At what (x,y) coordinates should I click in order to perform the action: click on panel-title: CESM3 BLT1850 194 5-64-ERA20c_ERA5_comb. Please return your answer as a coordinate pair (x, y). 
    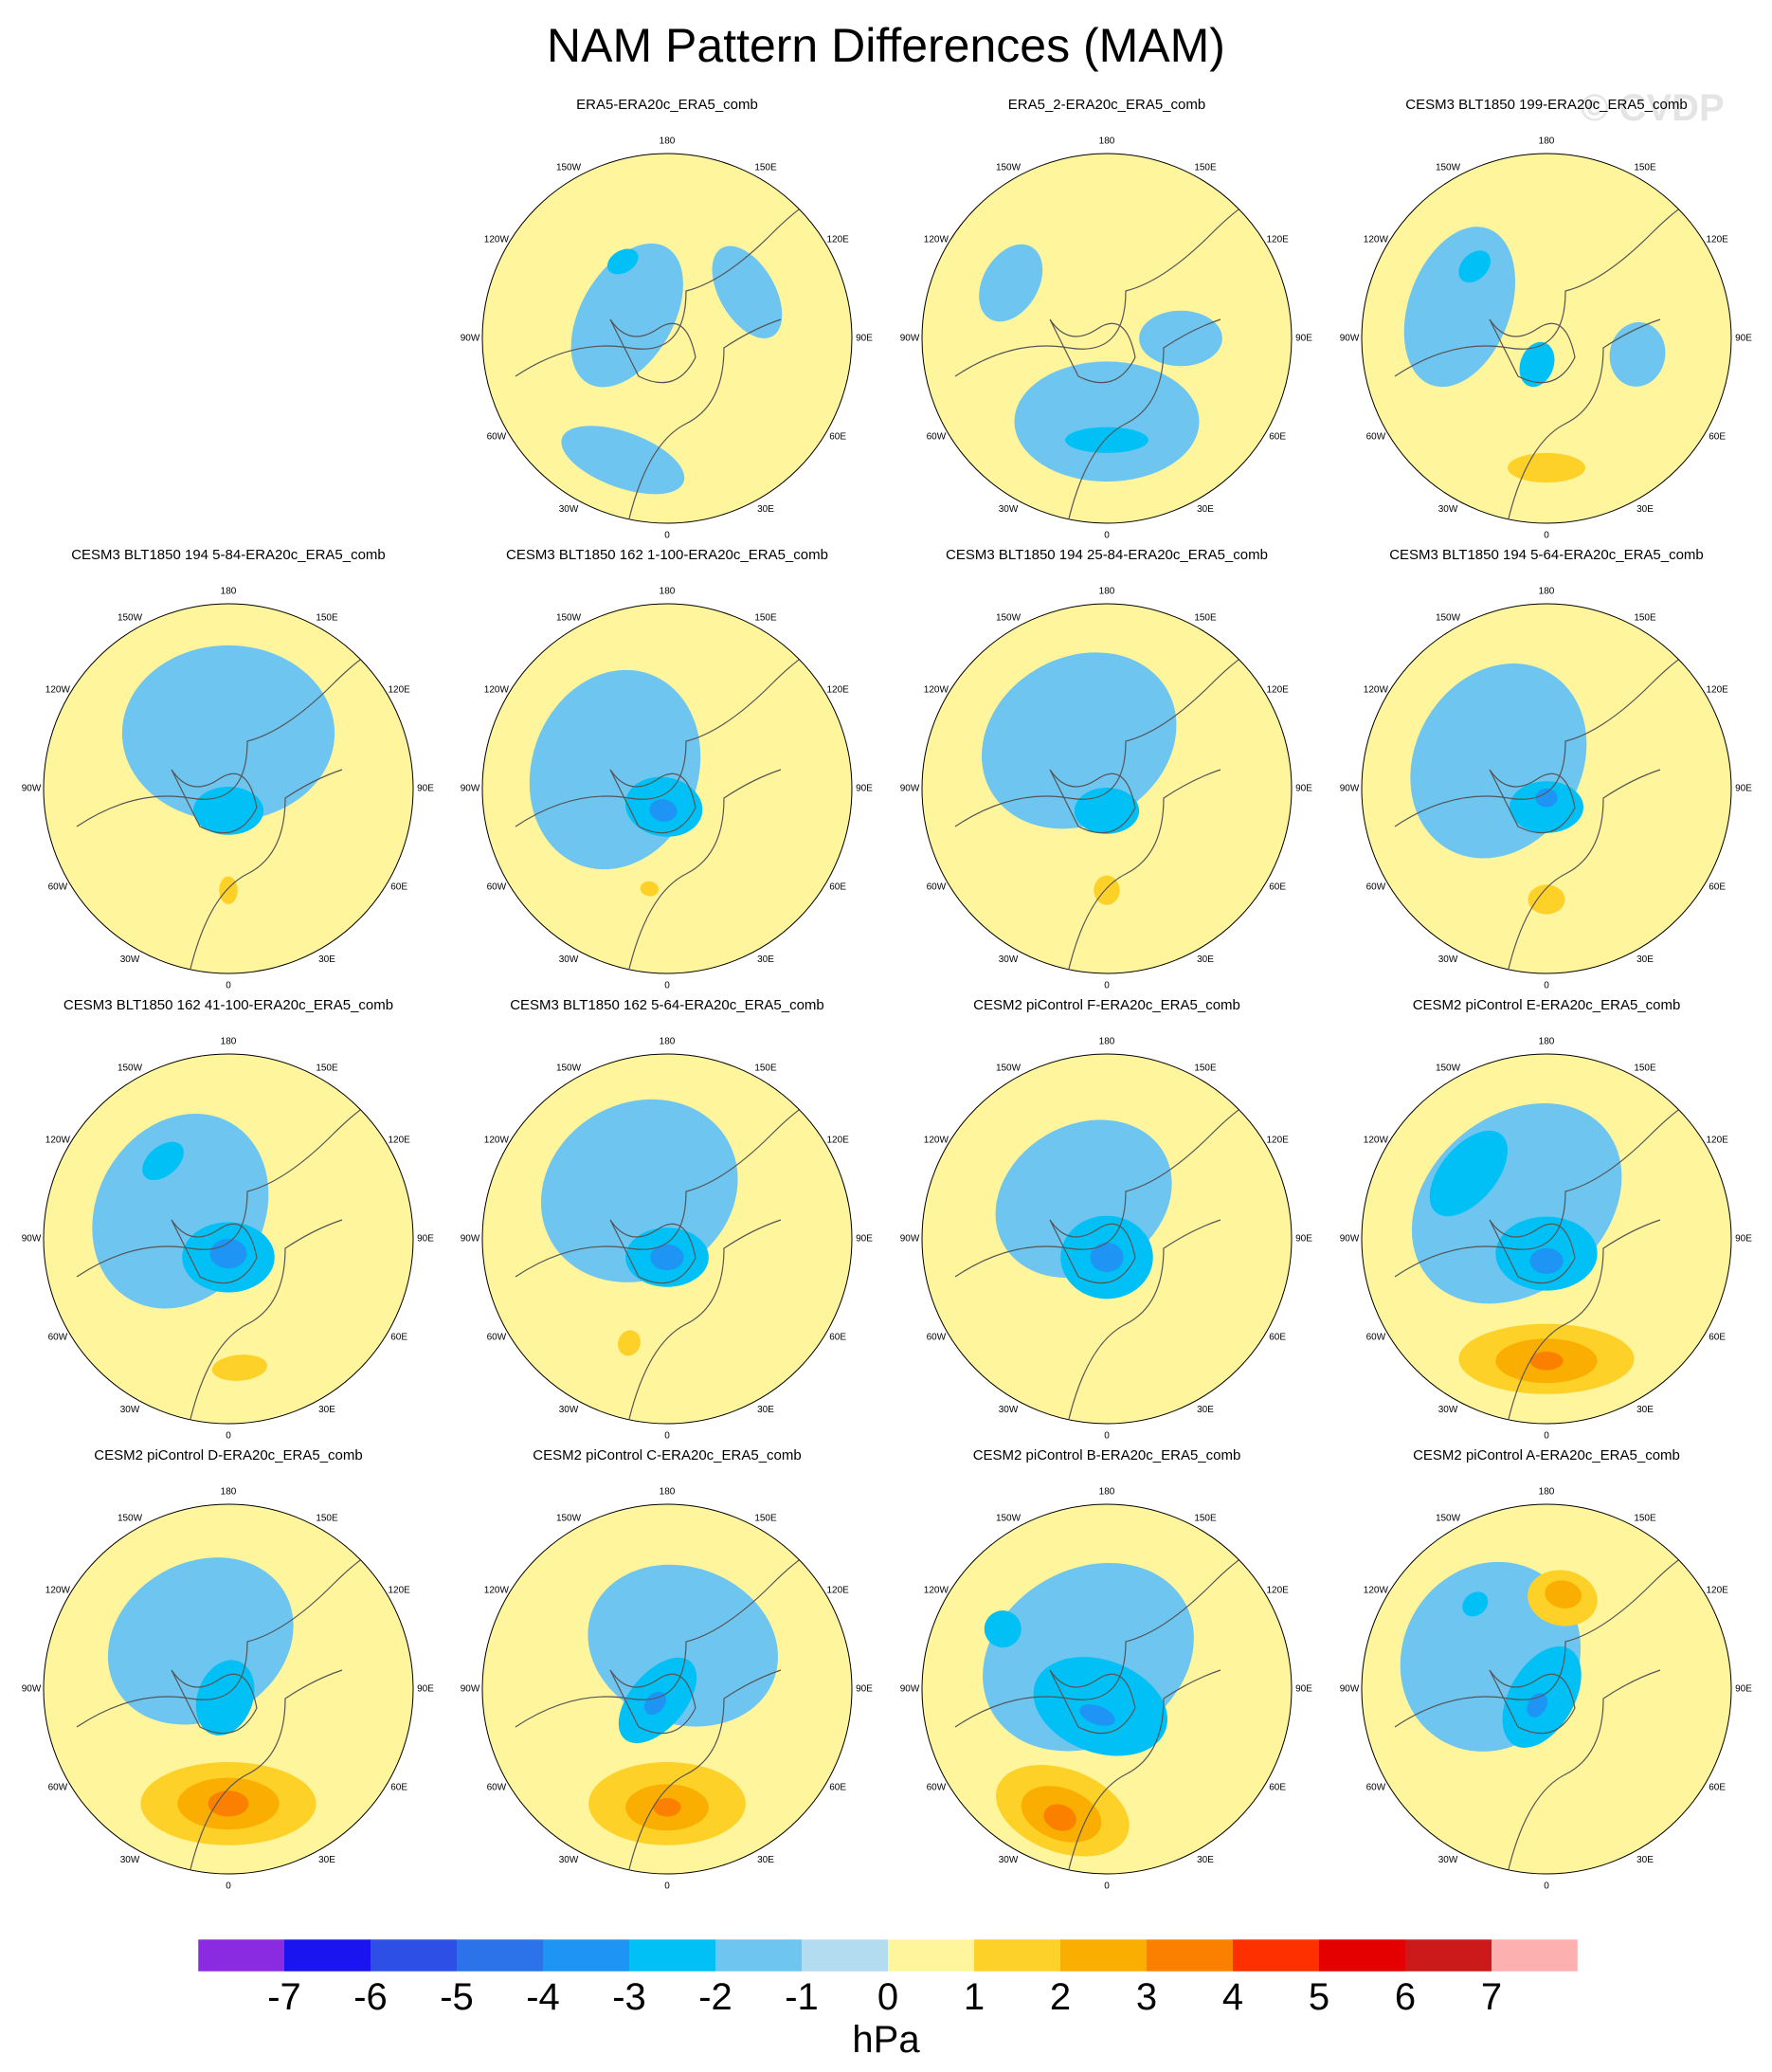
    Looking at the image, I should click on (1546, 555).